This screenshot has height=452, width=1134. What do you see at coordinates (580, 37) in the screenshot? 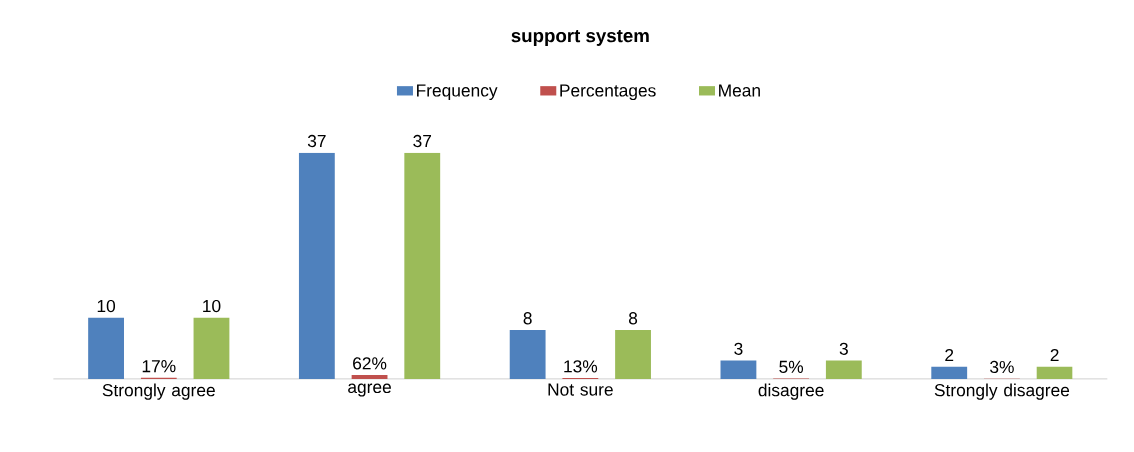
I see `chart-title: support system` at bounding box center [580, 37].